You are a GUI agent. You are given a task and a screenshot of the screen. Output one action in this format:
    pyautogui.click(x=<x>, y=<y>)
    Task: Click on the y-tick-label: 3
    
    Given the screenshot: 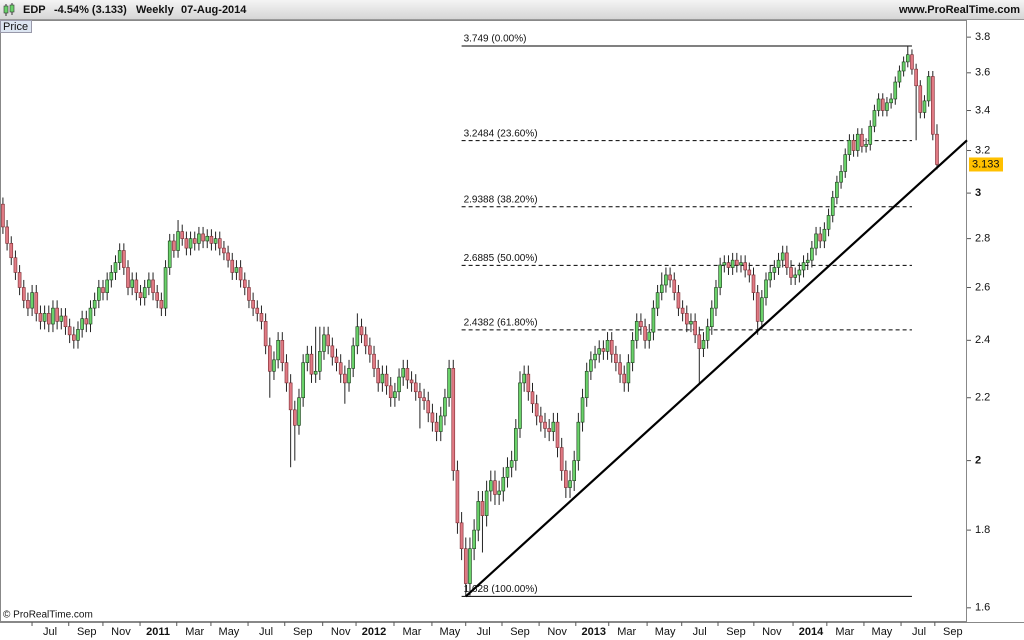 What is the action you would take?
    pyautogui.click(x=978, y=193)
    